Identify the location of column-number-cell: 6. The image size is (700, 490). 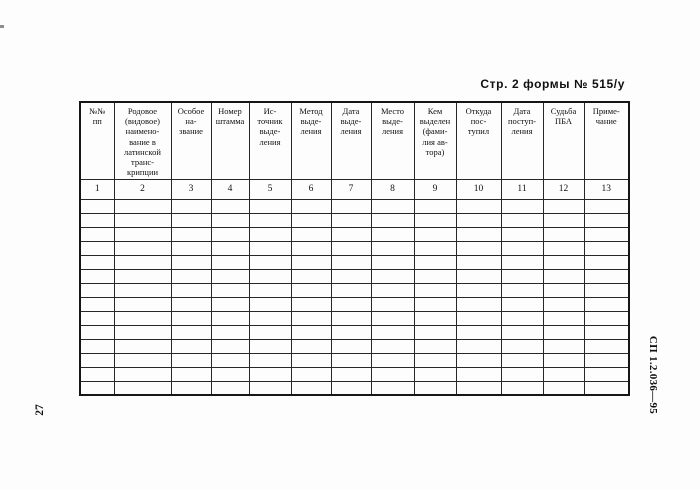
(311, 189).